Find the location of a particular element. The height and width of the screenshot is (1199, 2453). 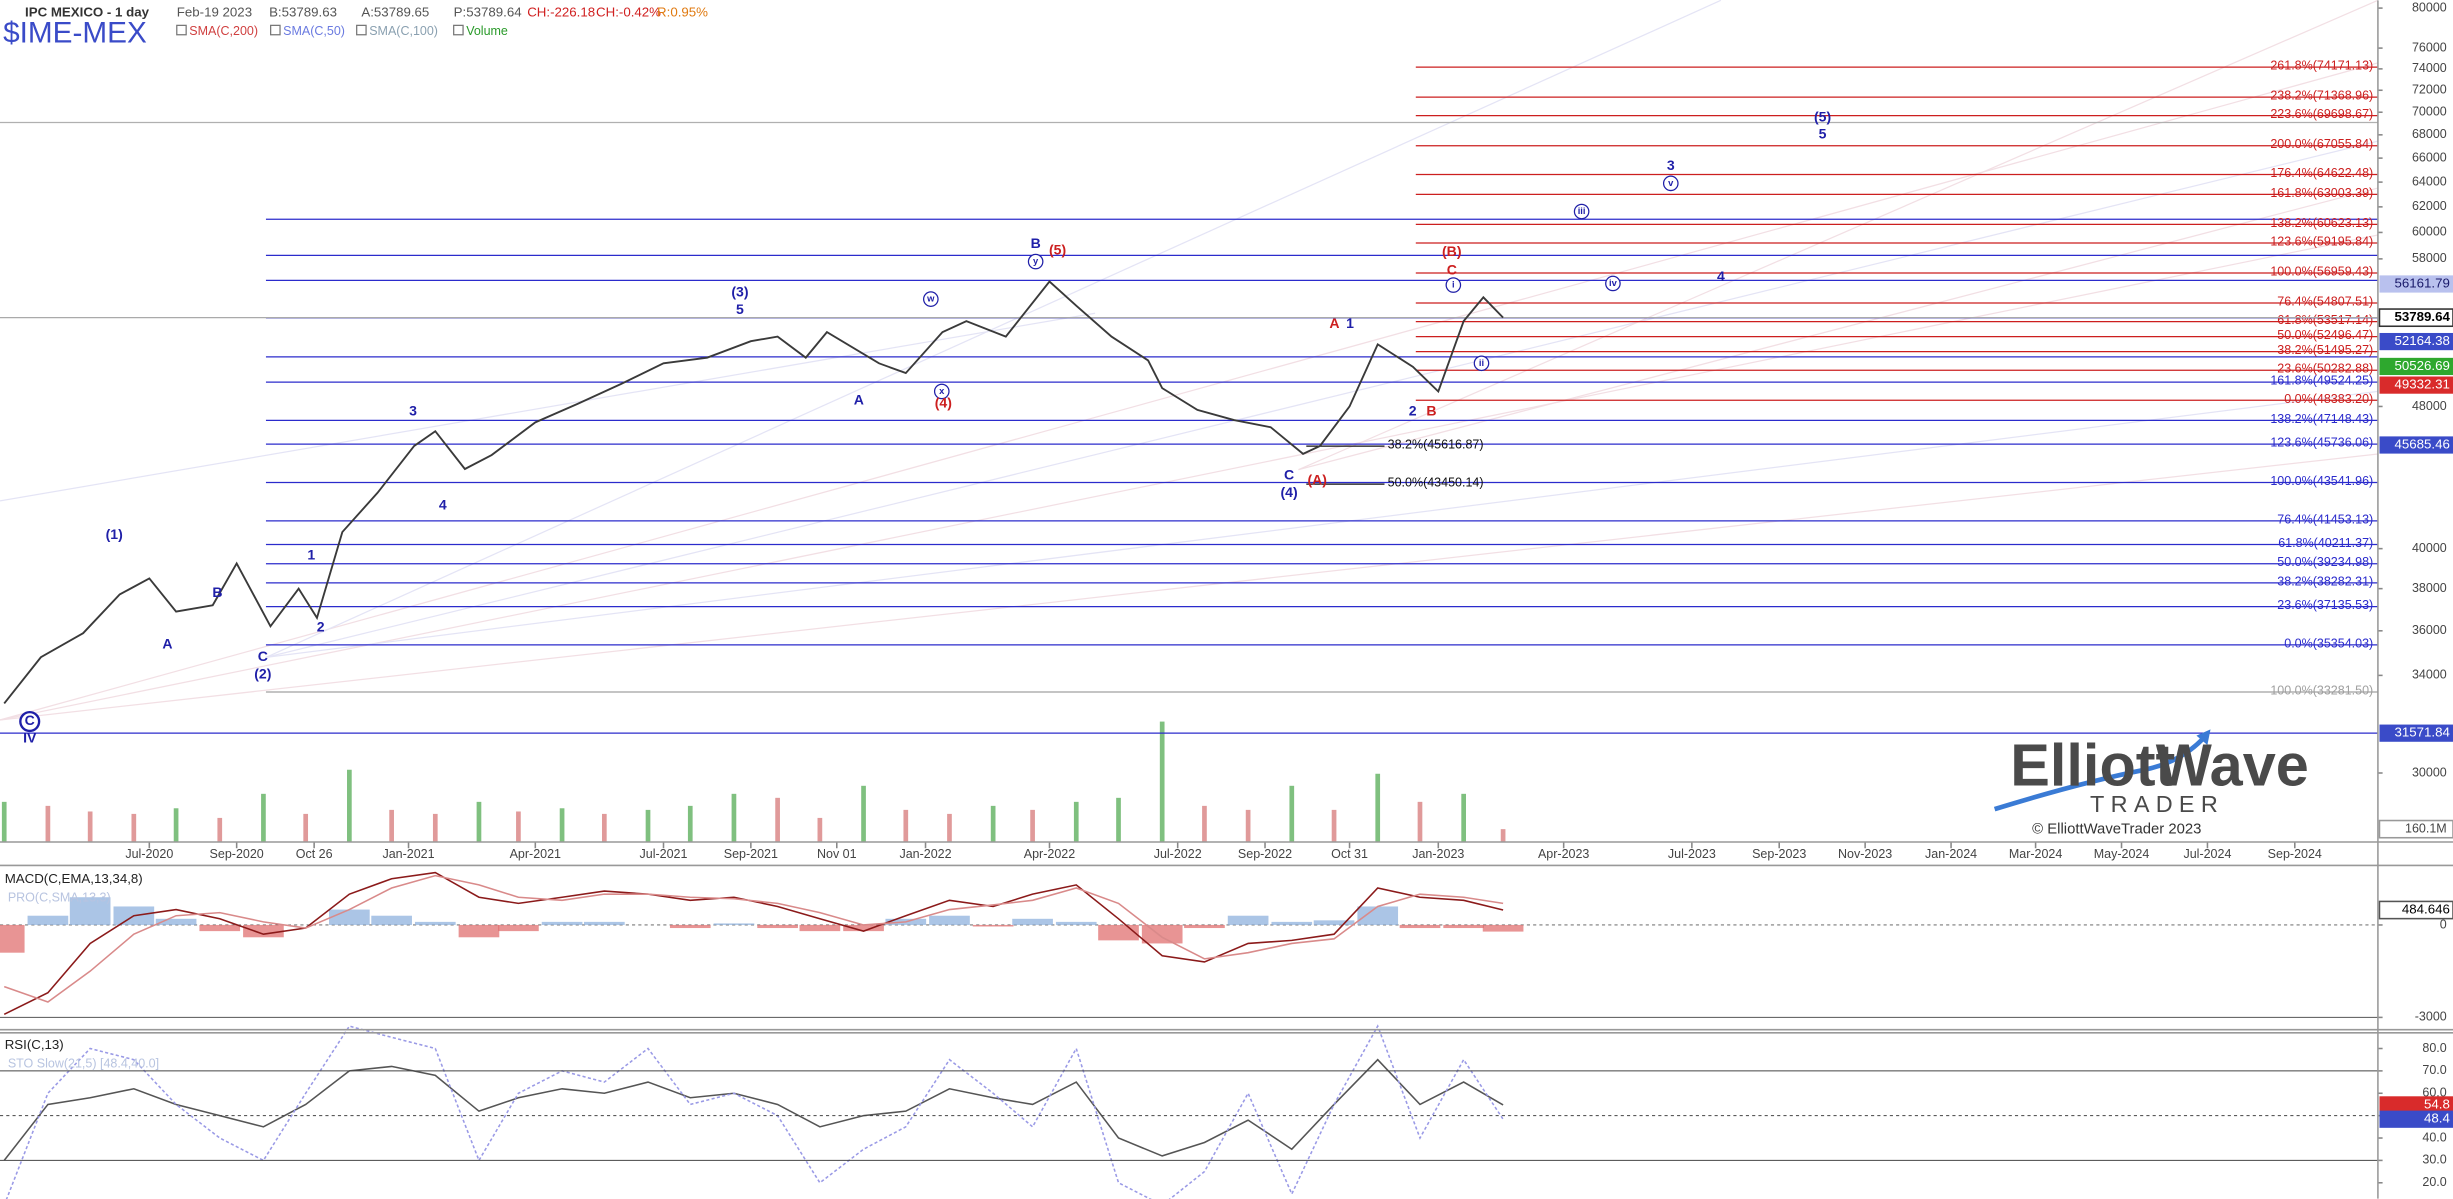

volume-box-label: 160.1M is located at coordinates (2426, 828).